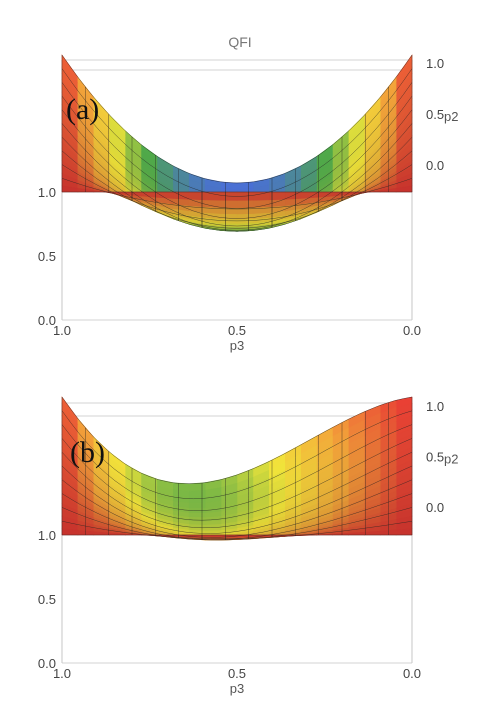  What do you see at coordinates (82, 109) in the screenshot?
I see `panel-label-a: (a)` at bounding box center [82, 109].